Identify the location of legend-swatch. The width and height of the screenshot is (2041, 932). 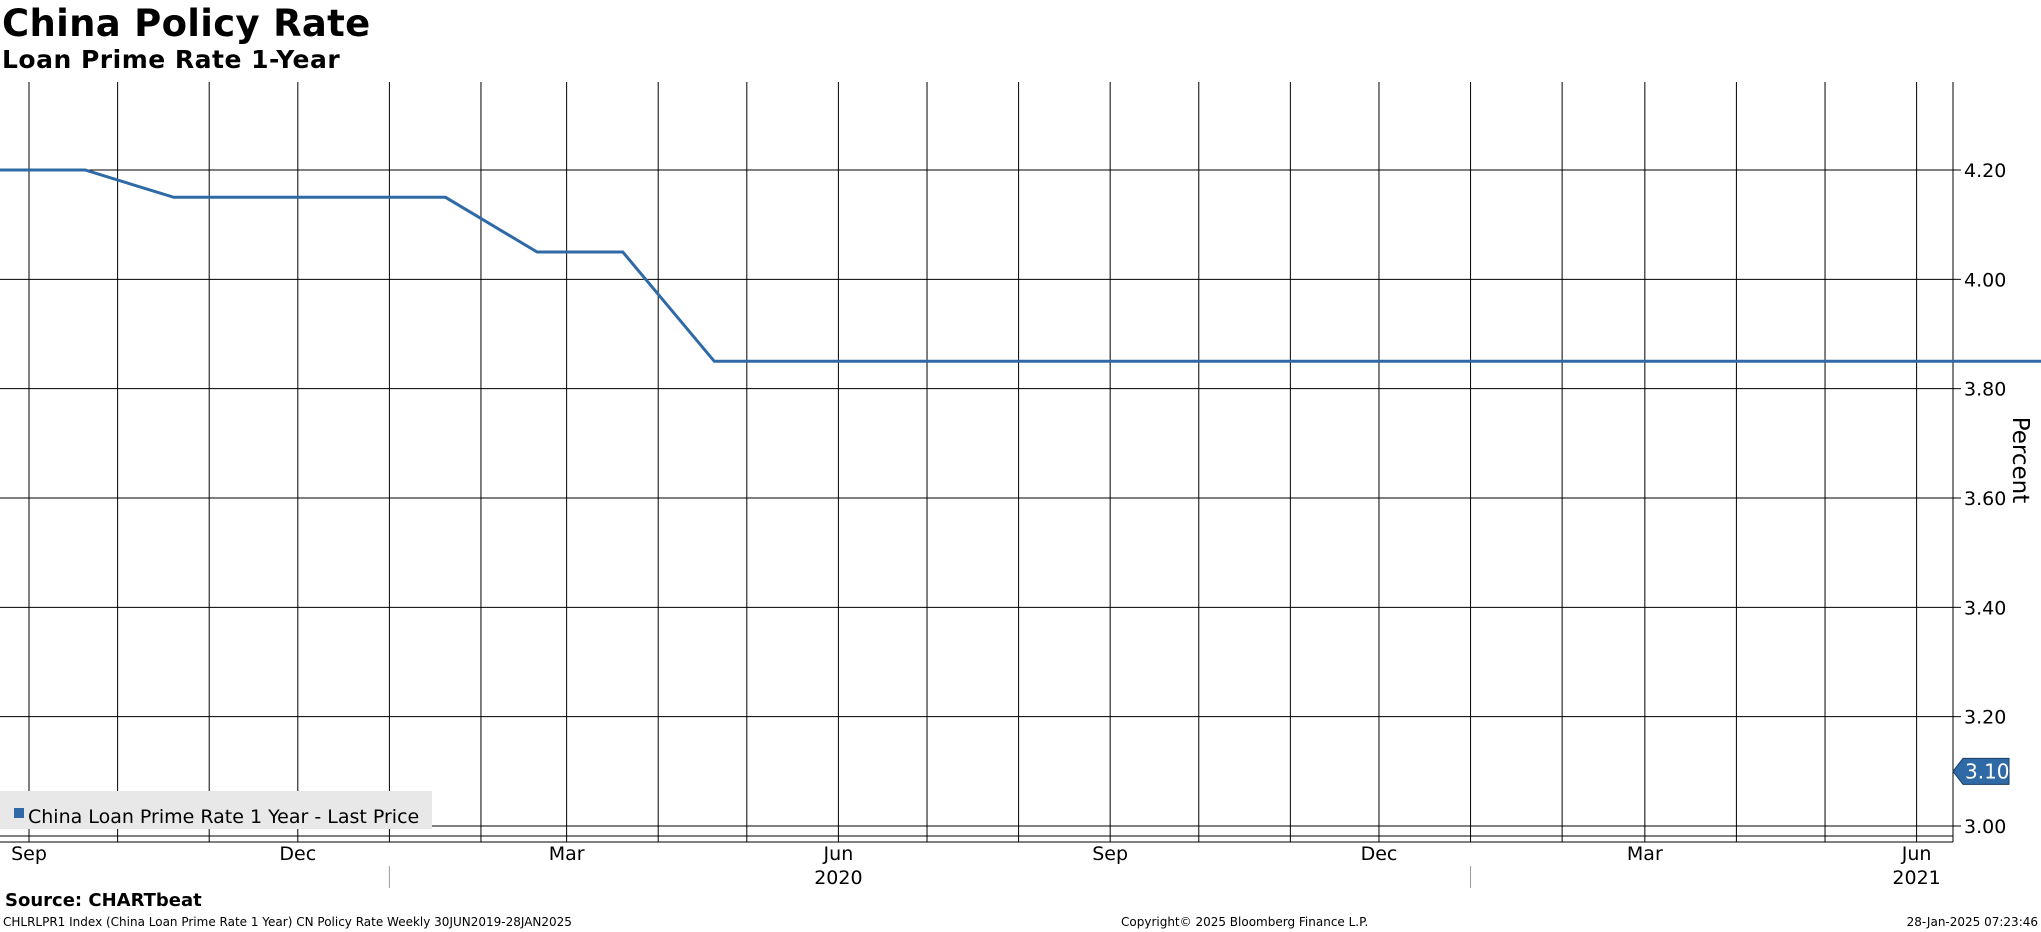
(19, 813).